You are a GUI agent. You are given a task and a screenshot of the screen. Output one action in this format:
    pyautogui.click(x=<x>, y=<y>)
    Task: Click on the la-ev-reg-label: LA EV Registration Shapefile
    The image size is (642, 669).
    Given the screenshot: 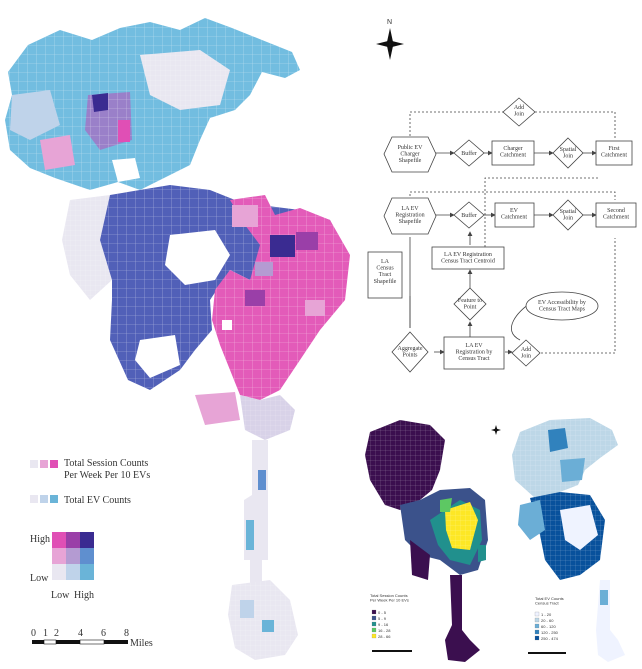 What is the action you would take?
    pyautogui.click(x=409, y=215)
    